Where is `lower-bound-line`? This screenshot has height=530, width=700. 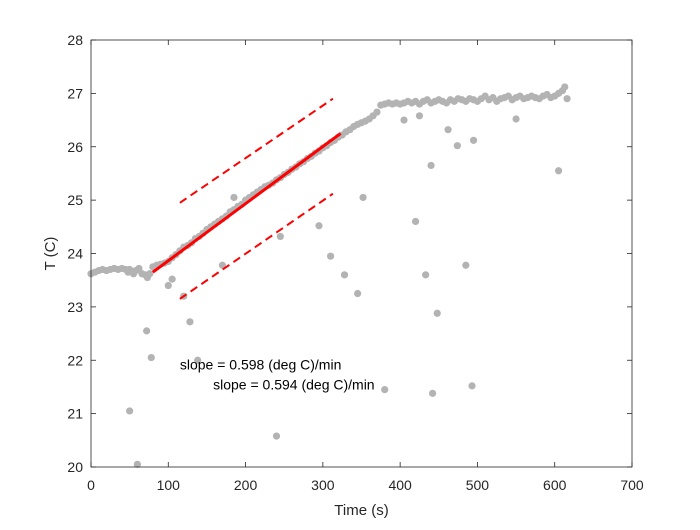 lower-bound-line is located at coordinates (256, 246).